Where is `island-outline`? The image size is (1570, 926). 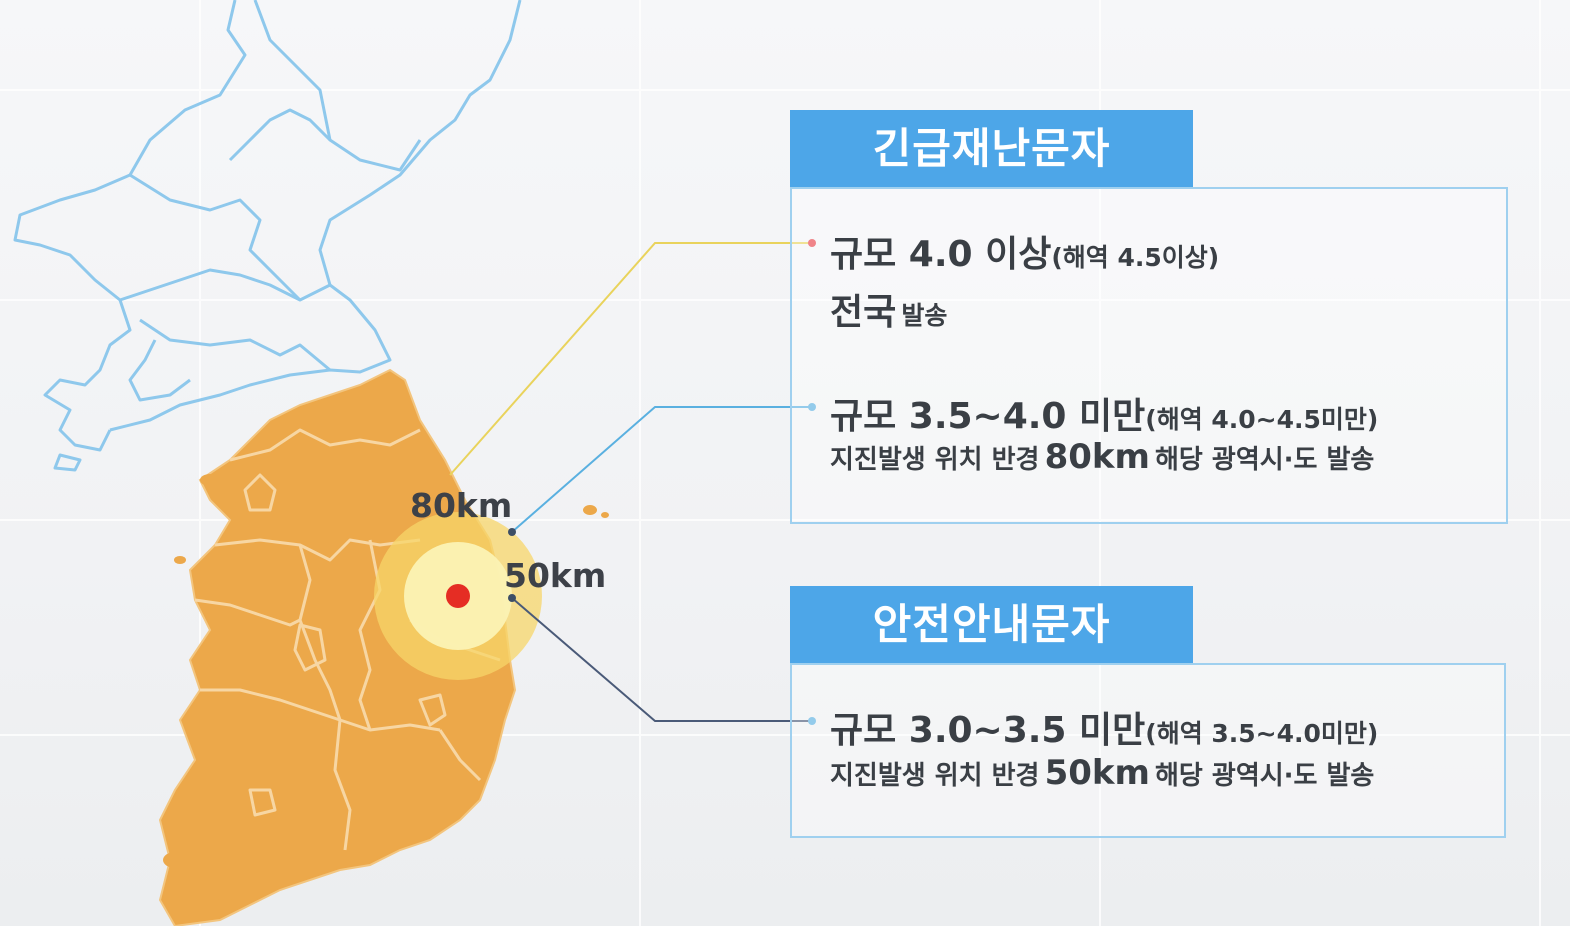 island-outline is located at coordinates (67, 462).